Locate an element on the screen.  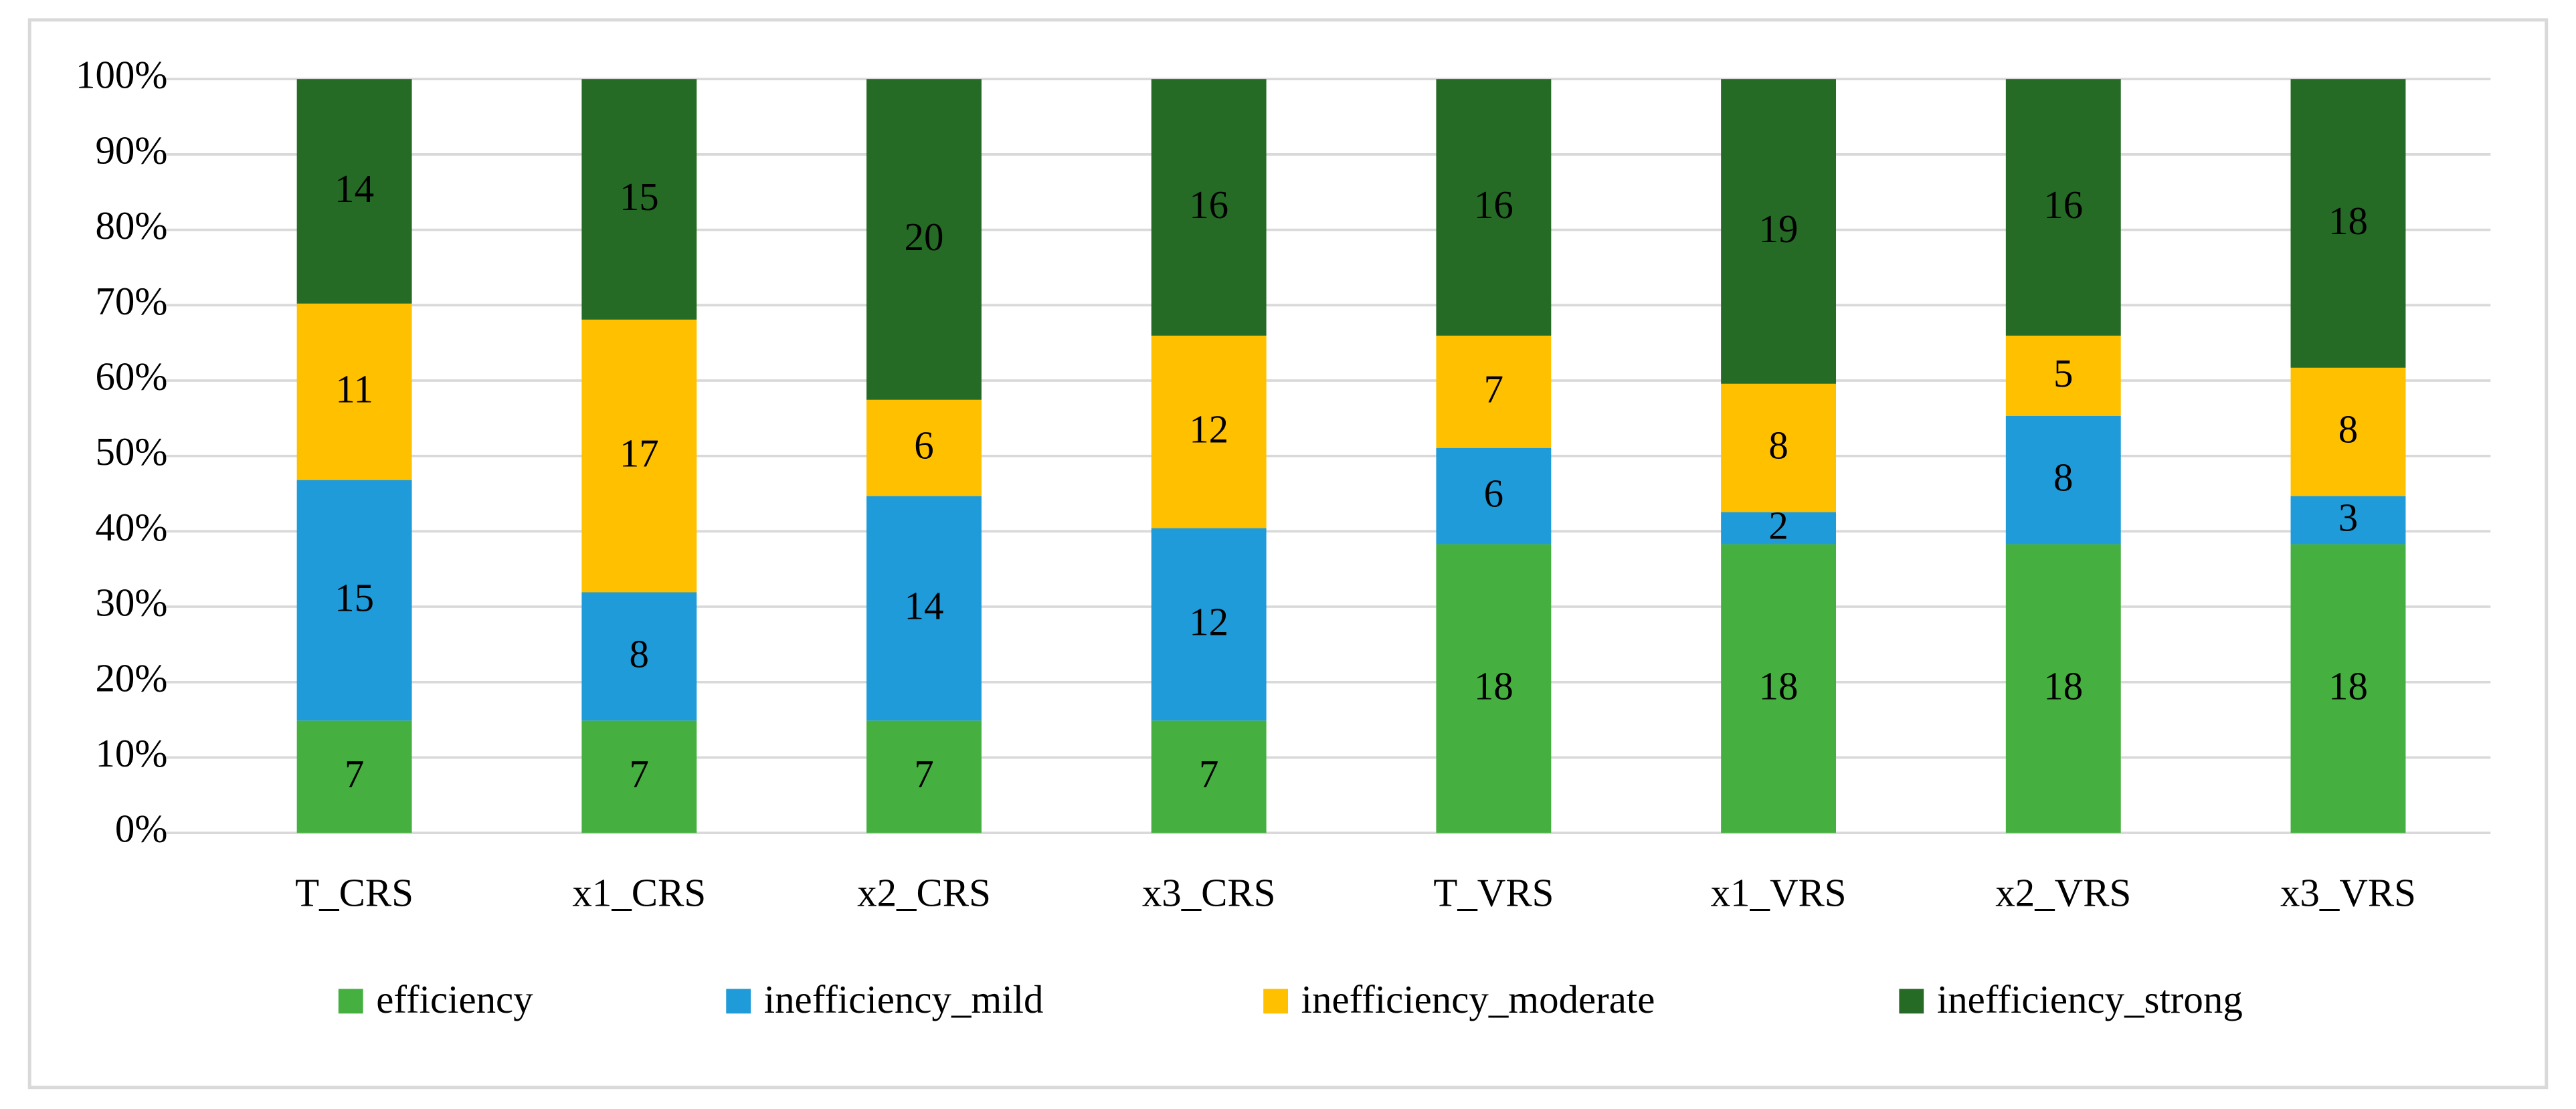
y-tick-label: 90% is located at coordinates (131, 150).